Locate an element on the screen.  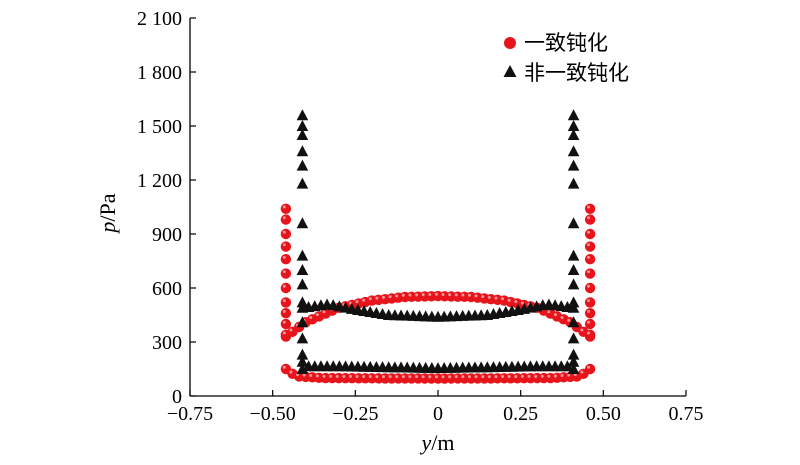
x-tick-label: 0.50 is located at coordinates (603, 414).